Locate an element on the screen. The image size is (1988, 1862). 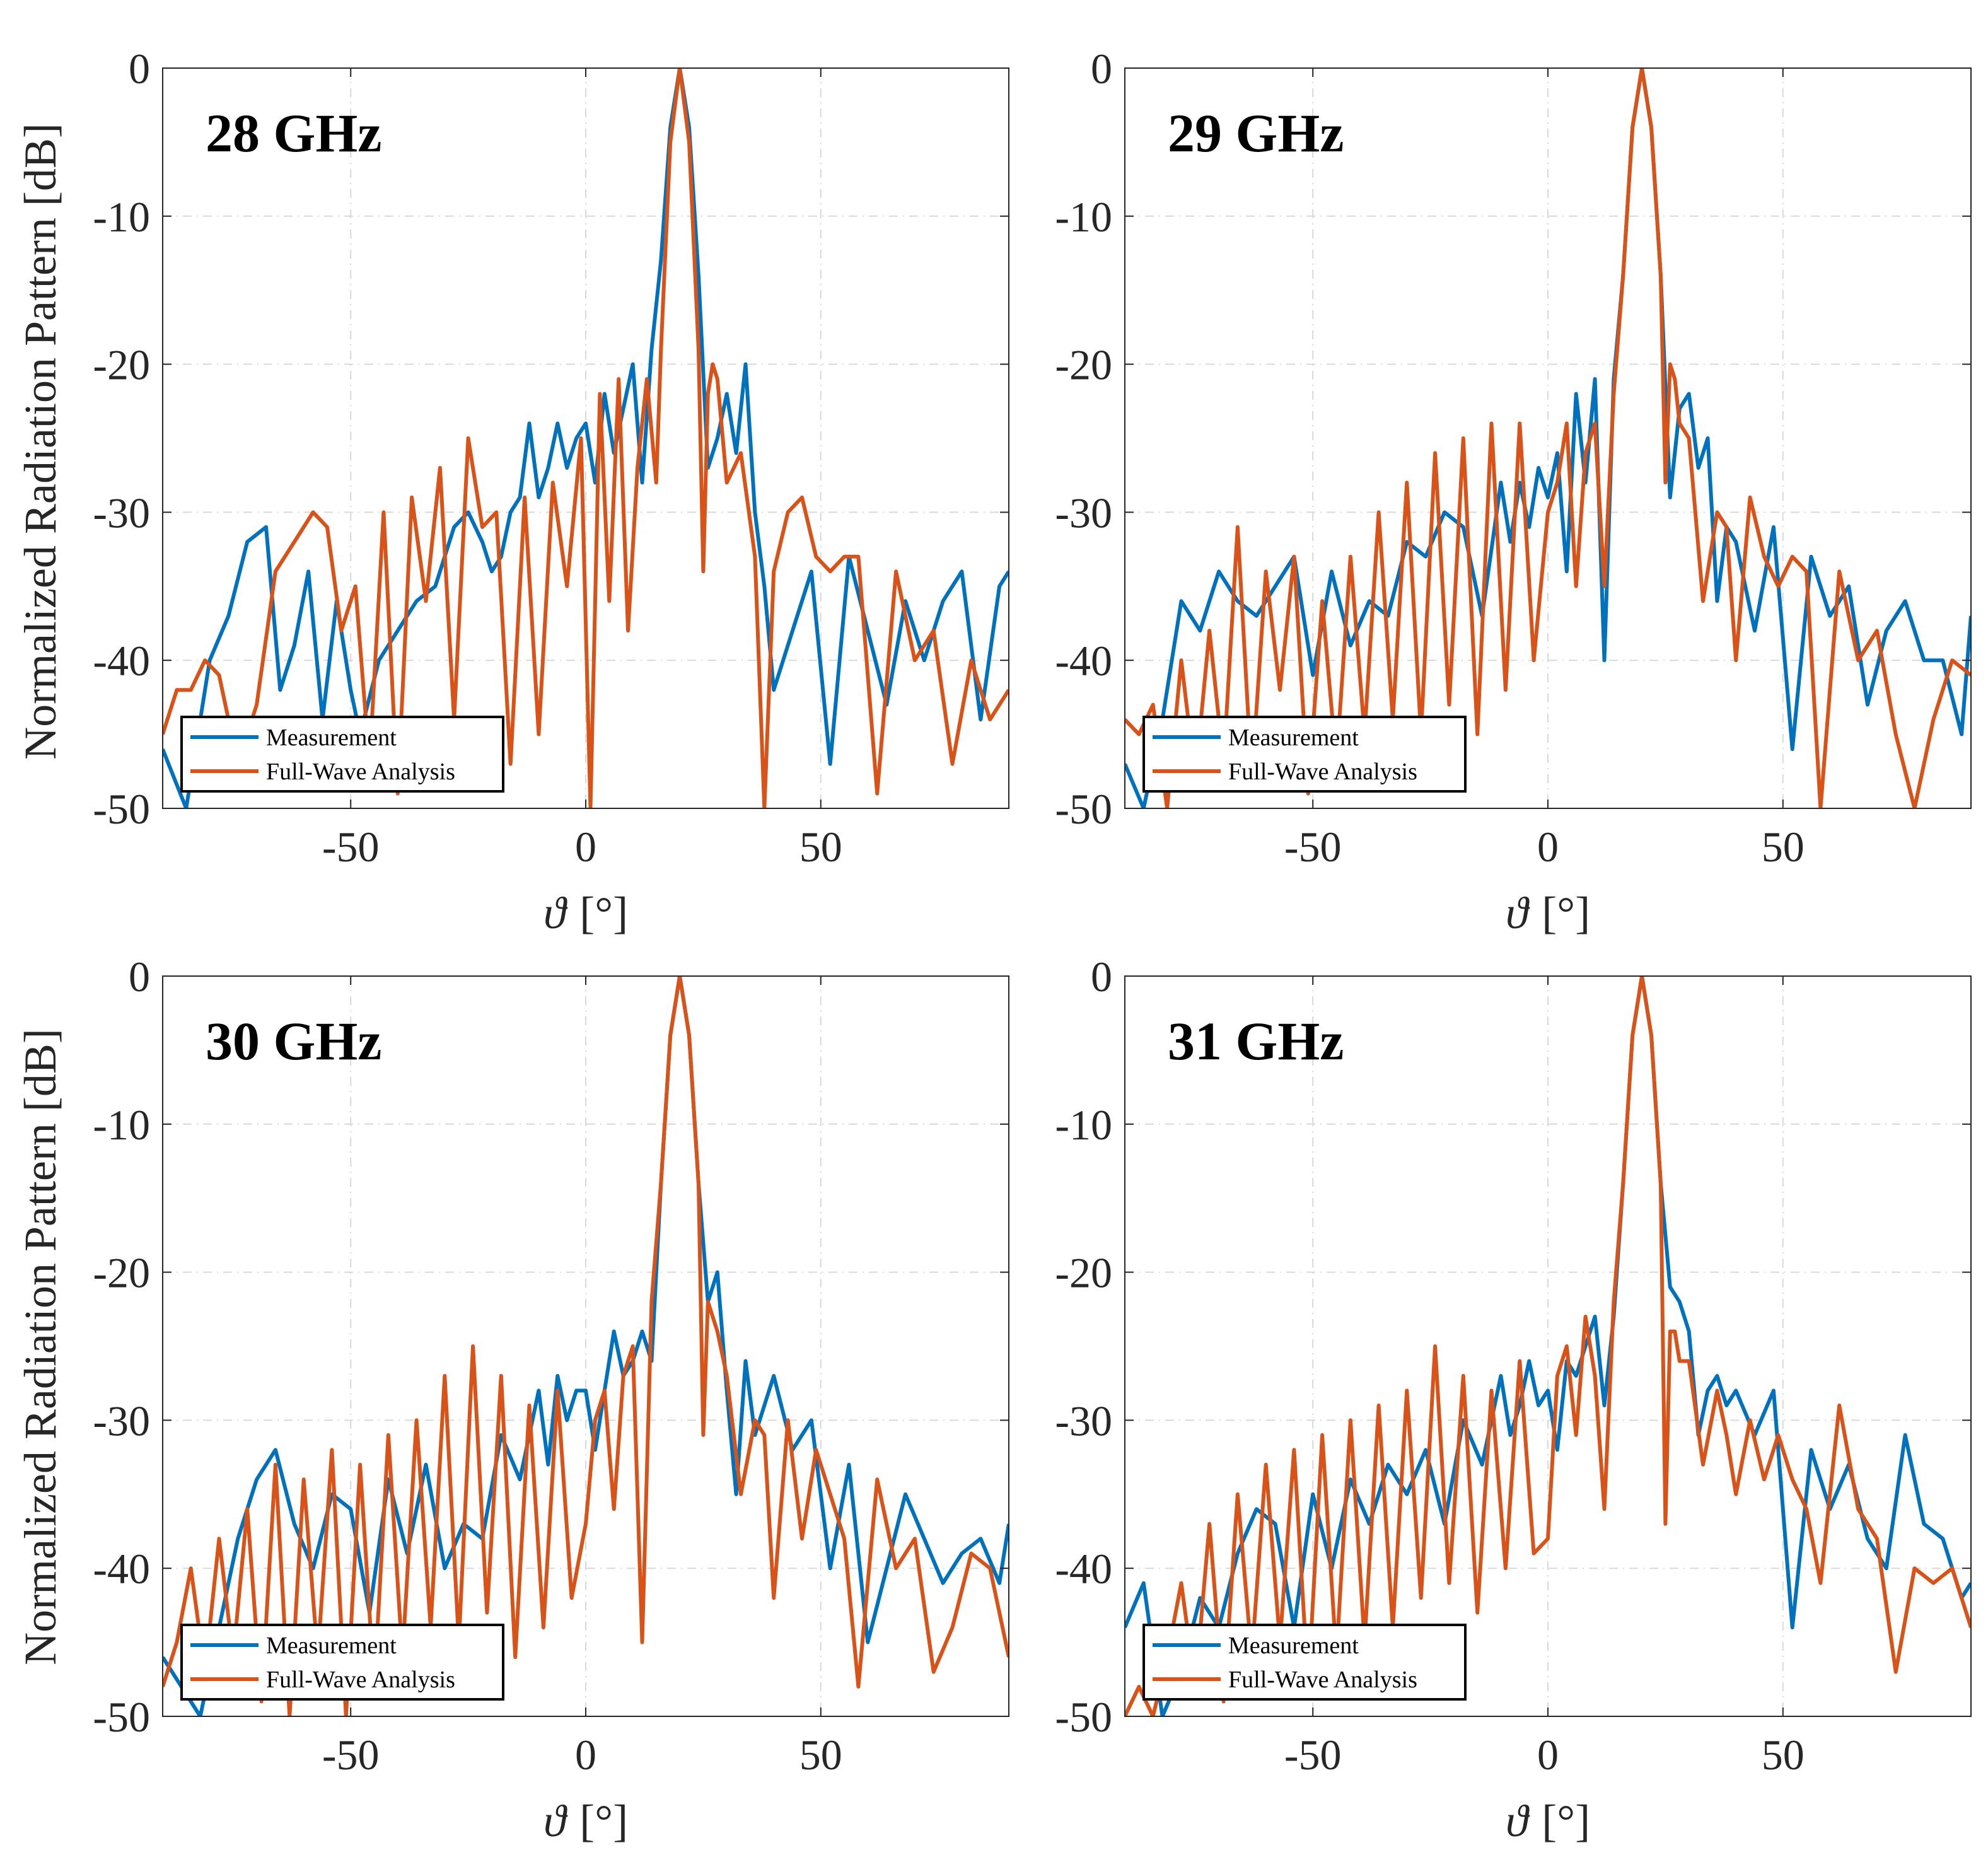
ylabel-bottom: Normalized Radiation Pattern [dB] is located at coordinates (40, 1346).